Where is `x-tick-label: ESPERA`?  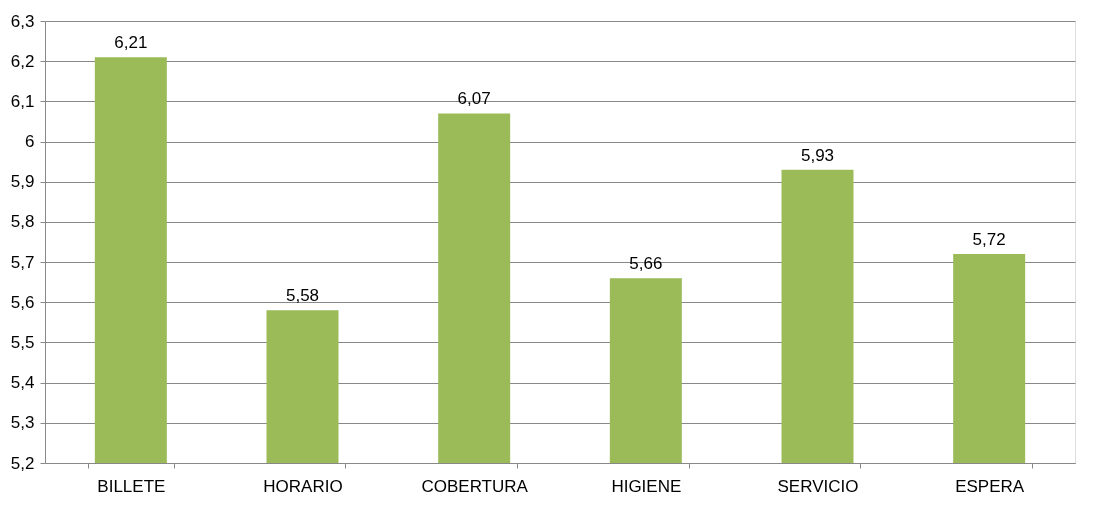 x-tick-label: ESPERA is located at coordinates (990, 486).